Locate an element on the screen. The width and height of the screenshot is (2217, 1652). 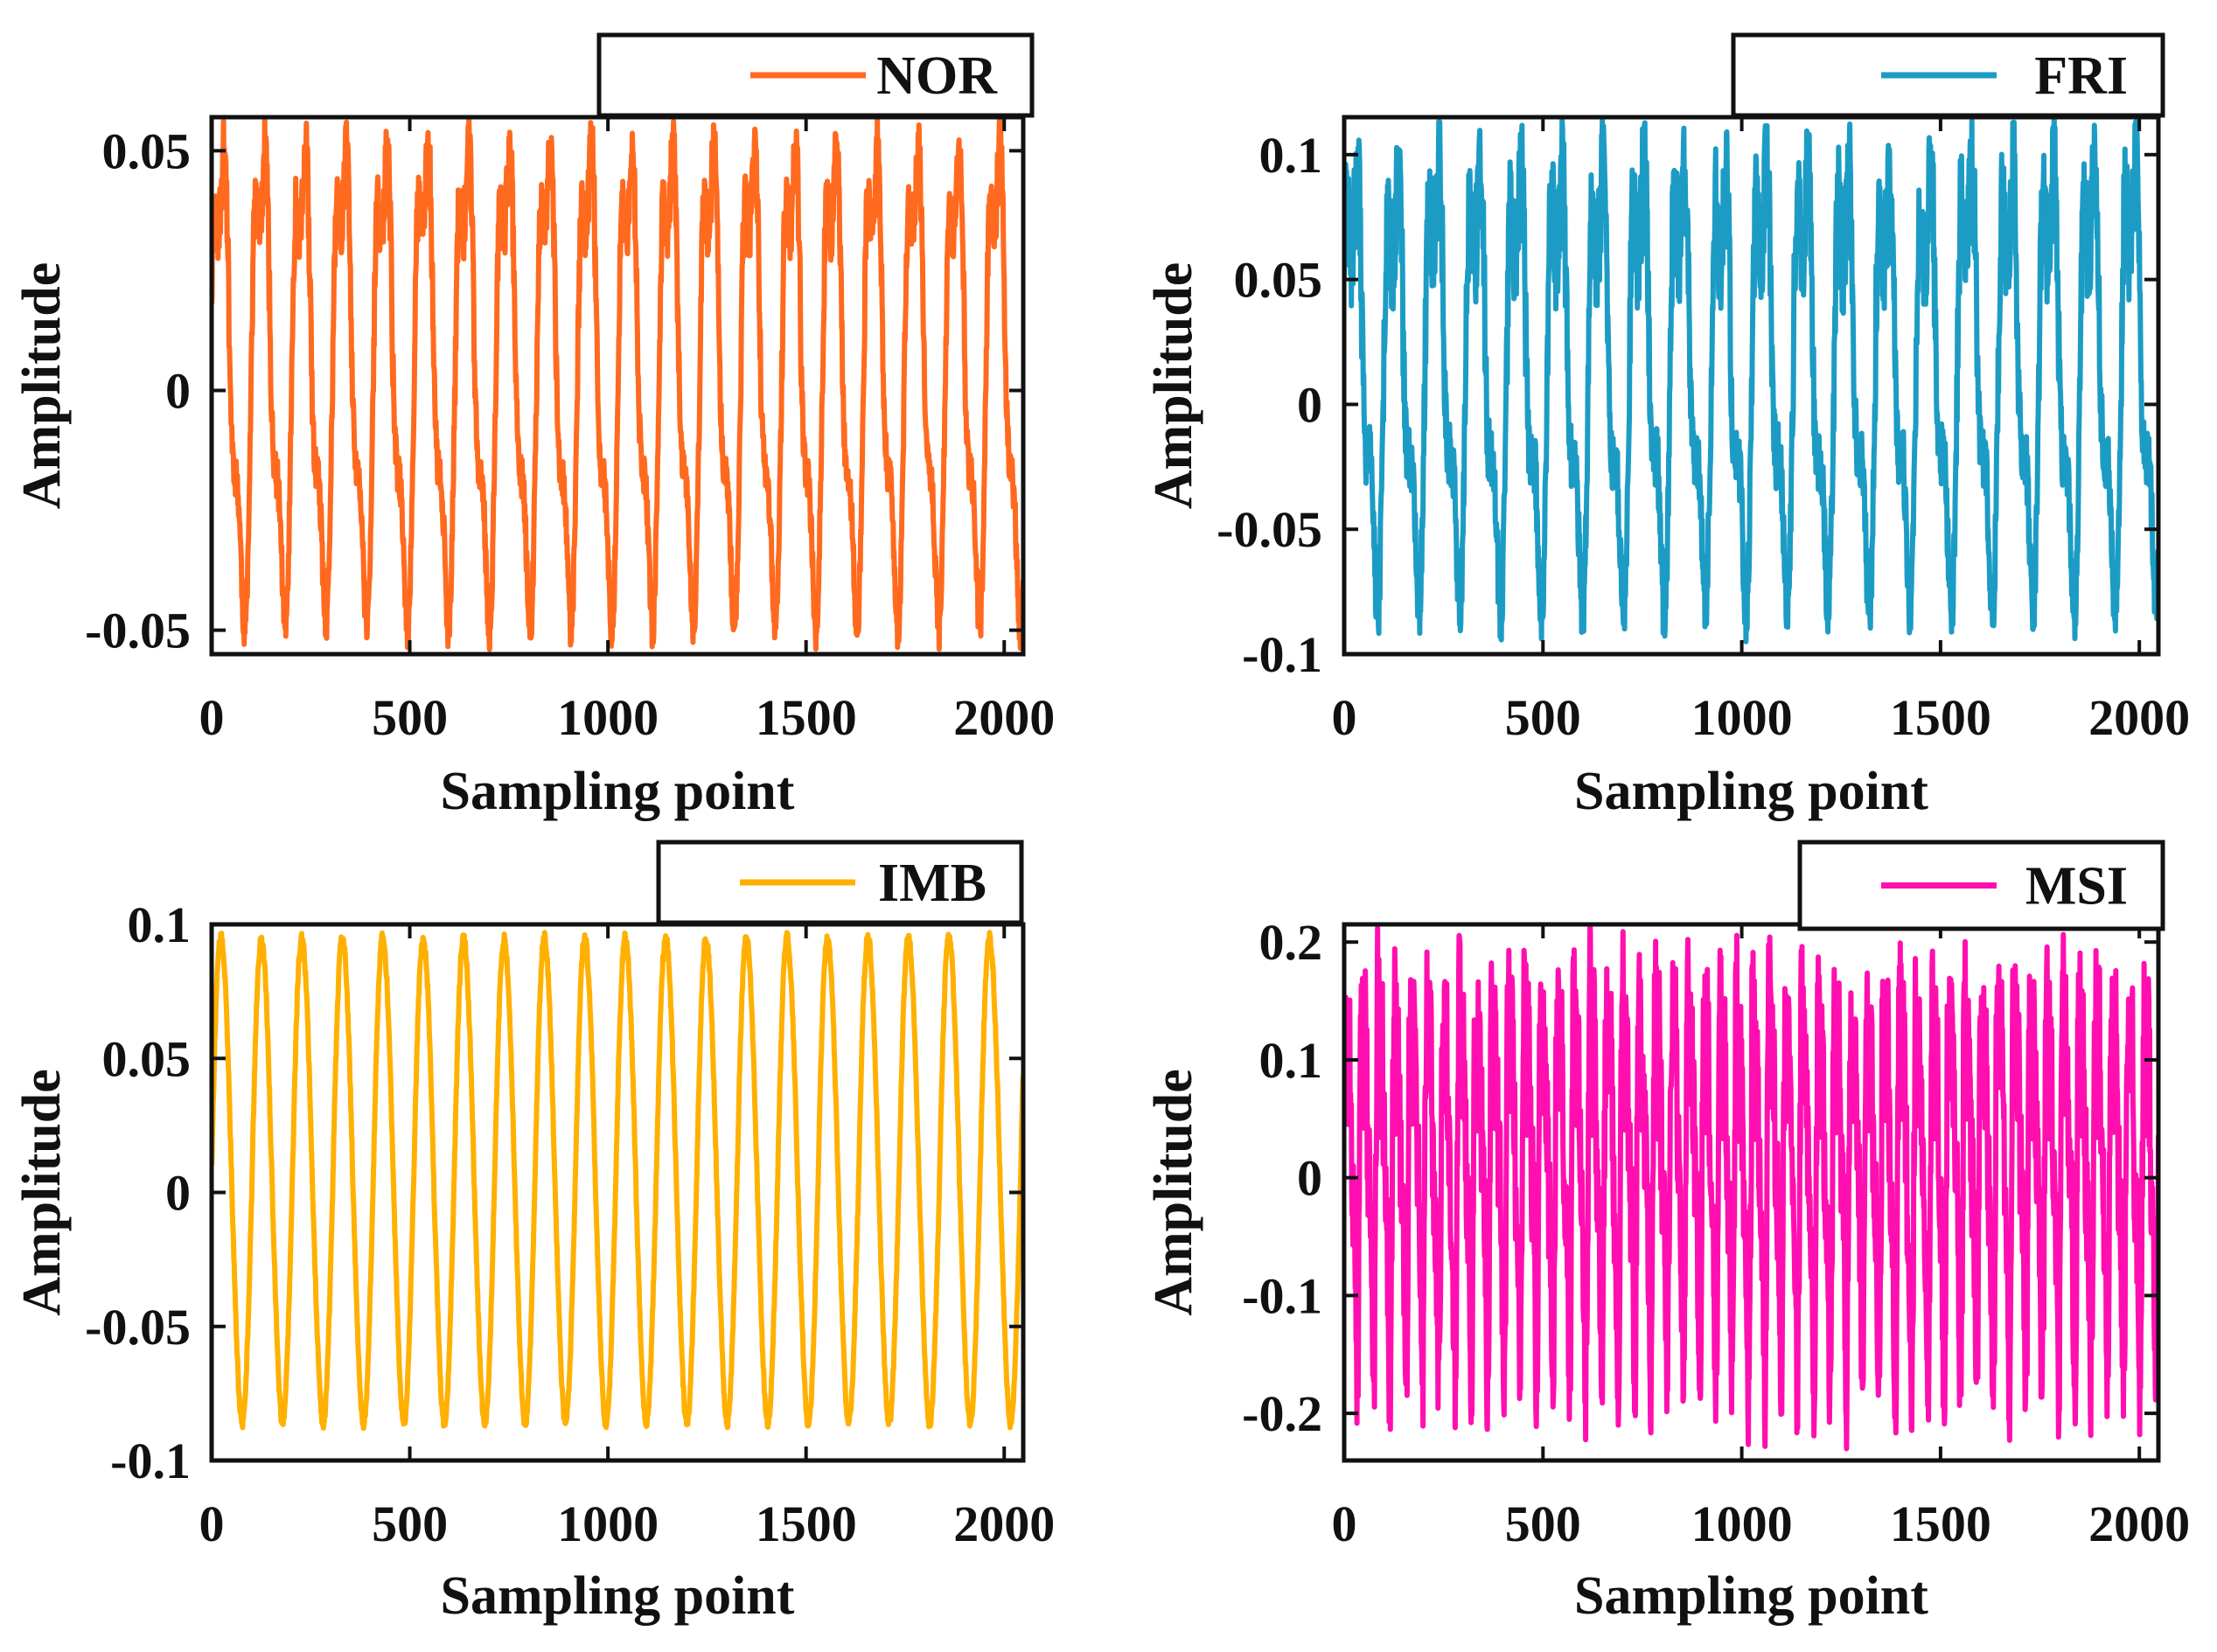
legend-label: FRI is located at coordinates (2081, 76).